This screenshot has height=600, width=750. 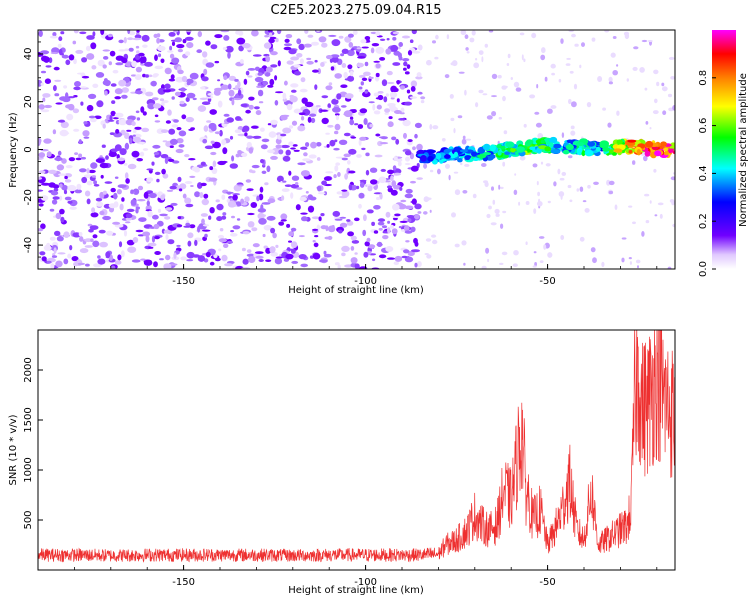 I want to click on spectrogram-x-ticks: -150 -100 -50, so click(x=347, y=275).